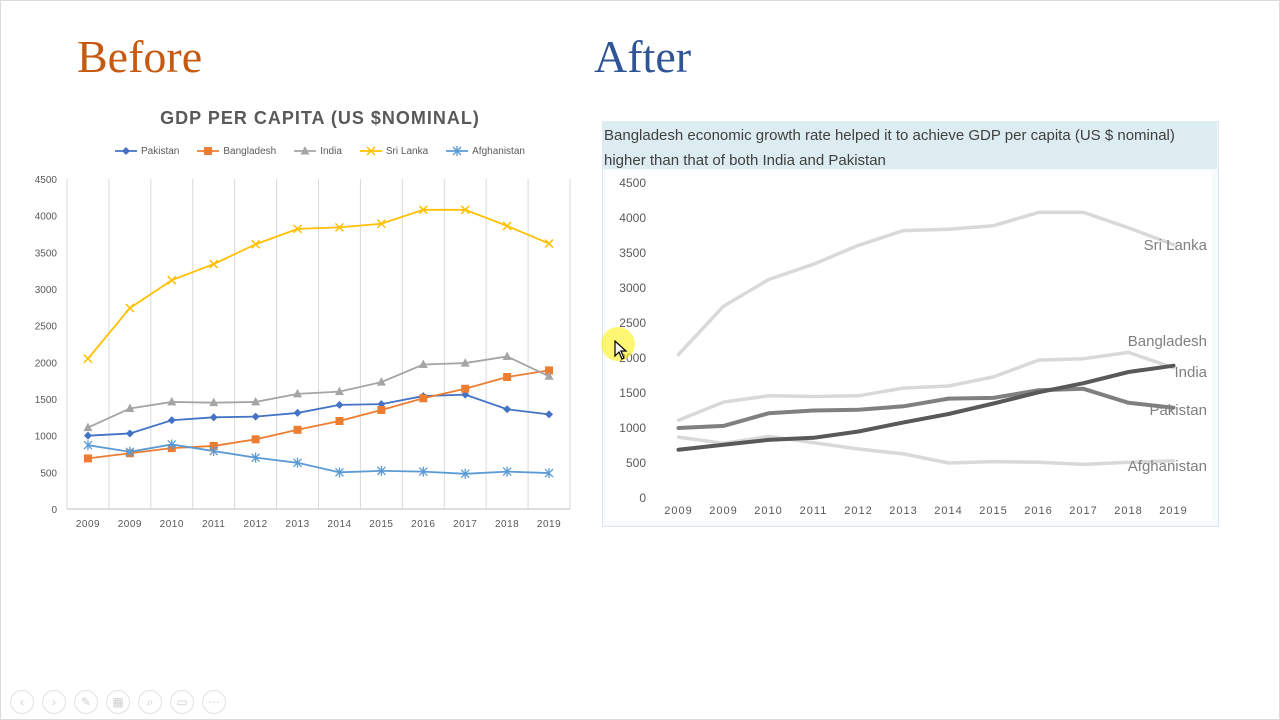 Image resolution: width=1280 pixels, height=720 pixels. What do you see at coordinates (1173, 511) in the screenshot?
I see `after-x-tick-label: 2019` at bounding box center [1173, 511].